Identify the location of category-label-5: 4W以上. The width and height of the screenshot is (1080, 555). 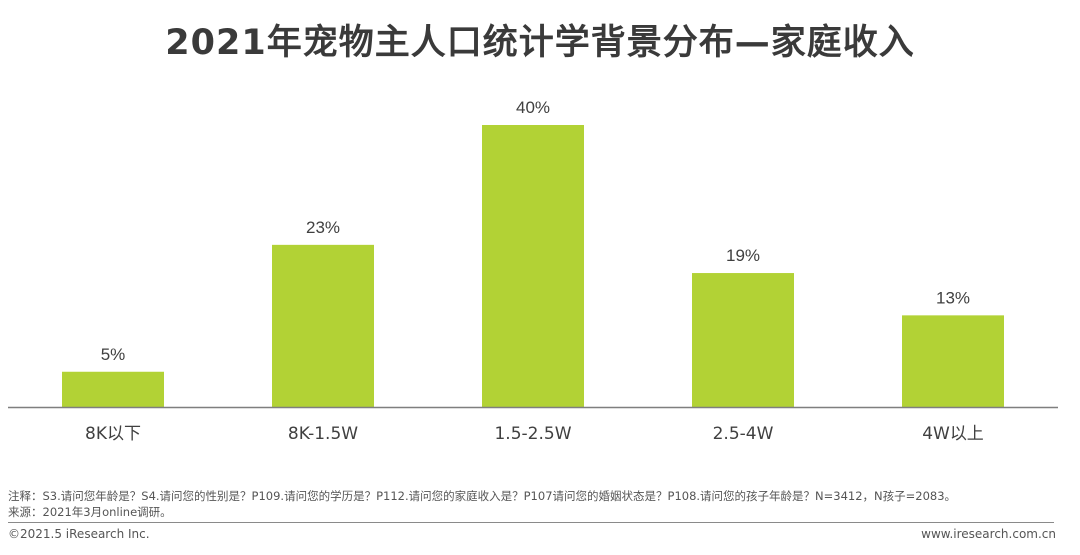
(953, 434).